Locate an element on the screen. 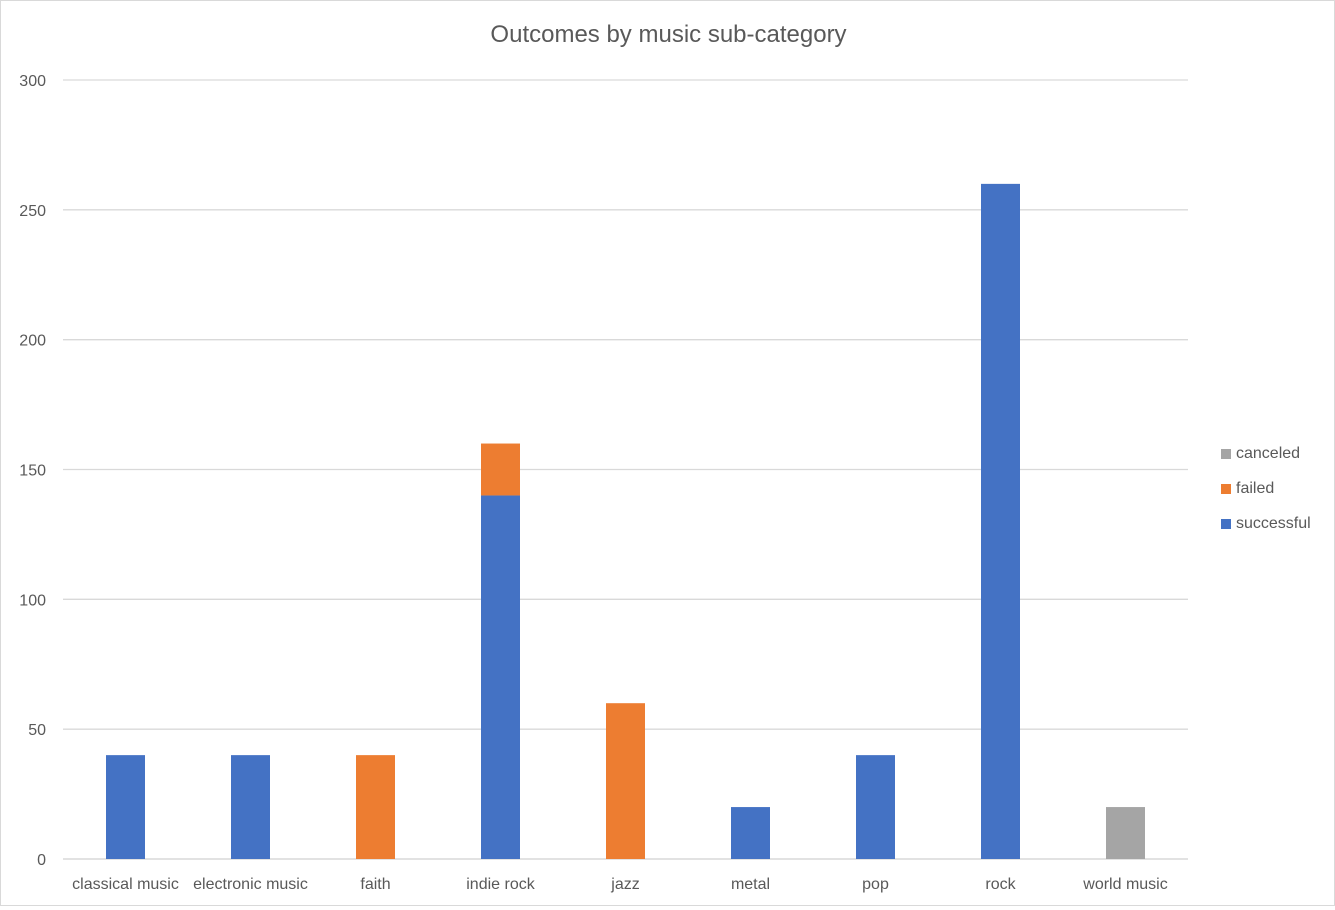  x-tick-label: rock is located at coordinates (1000, 884).